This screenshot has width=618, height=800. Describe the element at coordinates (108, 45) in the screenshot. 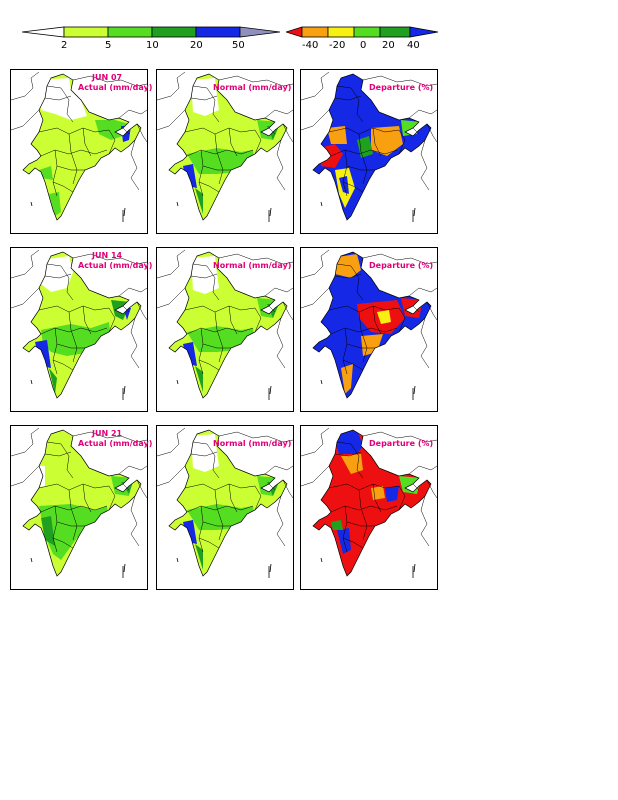

I see `actual-tick: 5` at that location.